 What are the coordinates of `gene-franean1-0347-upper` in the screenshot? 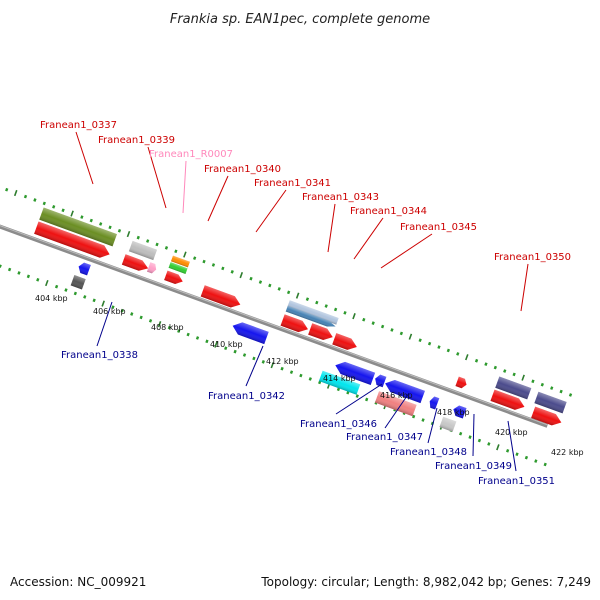 It's located at (405, 391).